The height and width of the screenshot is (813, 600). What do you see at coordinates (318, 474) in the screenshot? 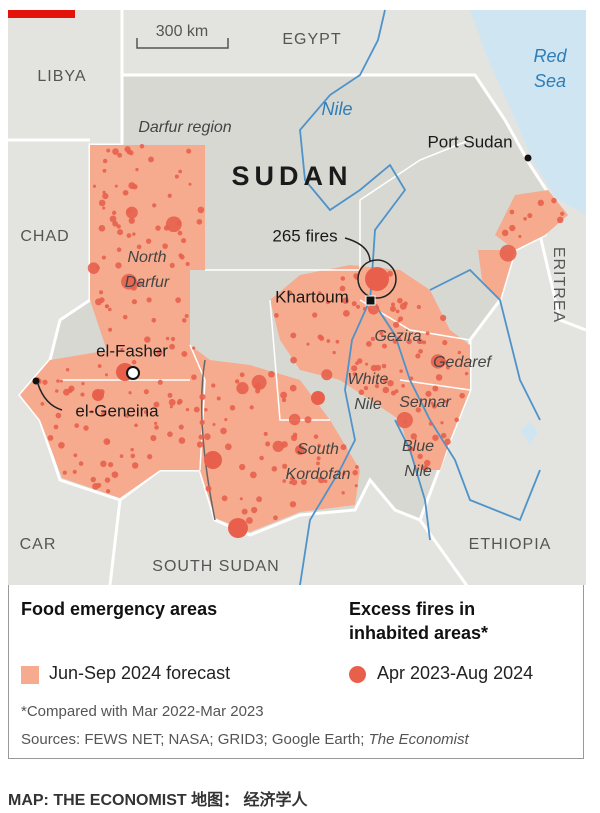
I see `map-label-line: Kordofan` at bounding box center [318, 474].